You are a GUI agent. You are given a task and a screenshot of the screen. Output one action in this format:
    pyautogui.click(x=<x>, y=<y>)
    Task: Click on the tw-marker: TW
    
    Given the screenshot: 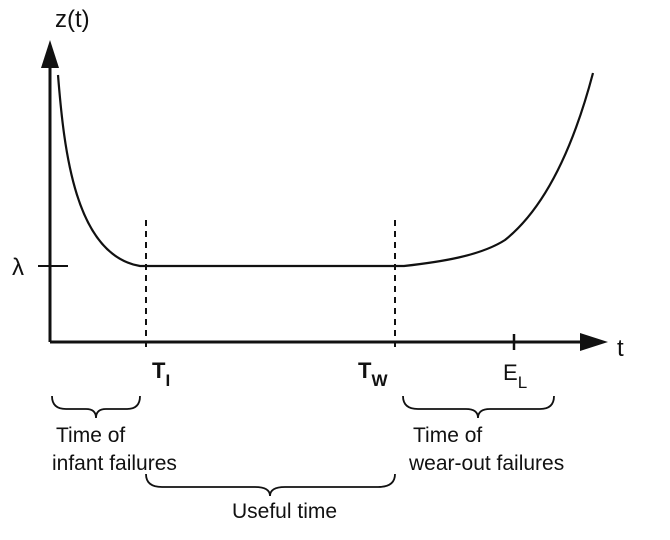 What is the action you would take?
    pyautogui.click(x=373, y=374)
    